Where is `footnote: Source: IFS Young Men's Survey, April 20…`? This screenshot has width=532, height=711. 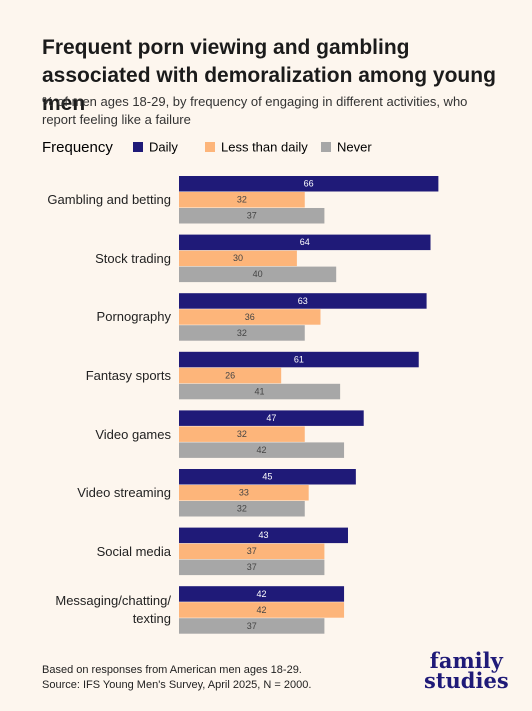 footnote: Source: IFS Young Men's Survey, April 20… is located at coordinates (177, 685).